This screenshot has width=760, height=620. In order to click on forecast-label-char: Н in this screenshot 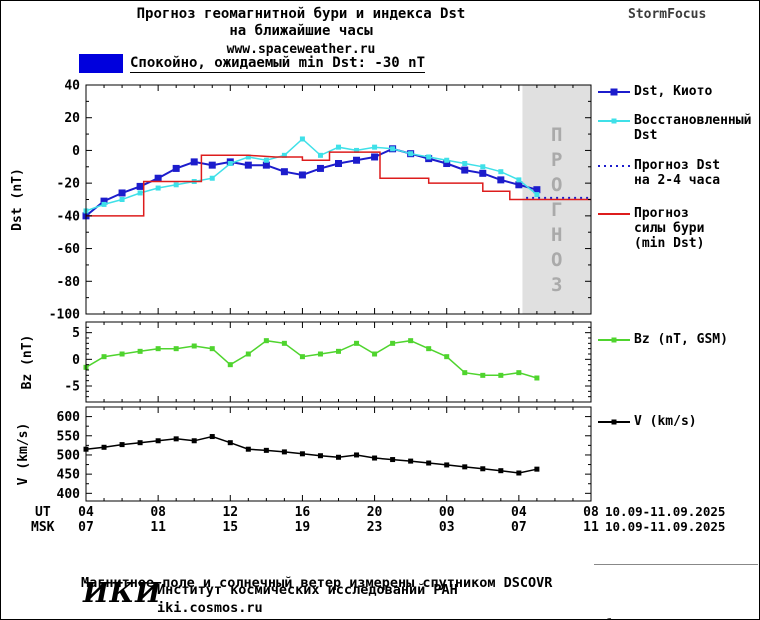, I will do `click(556, 235)`.